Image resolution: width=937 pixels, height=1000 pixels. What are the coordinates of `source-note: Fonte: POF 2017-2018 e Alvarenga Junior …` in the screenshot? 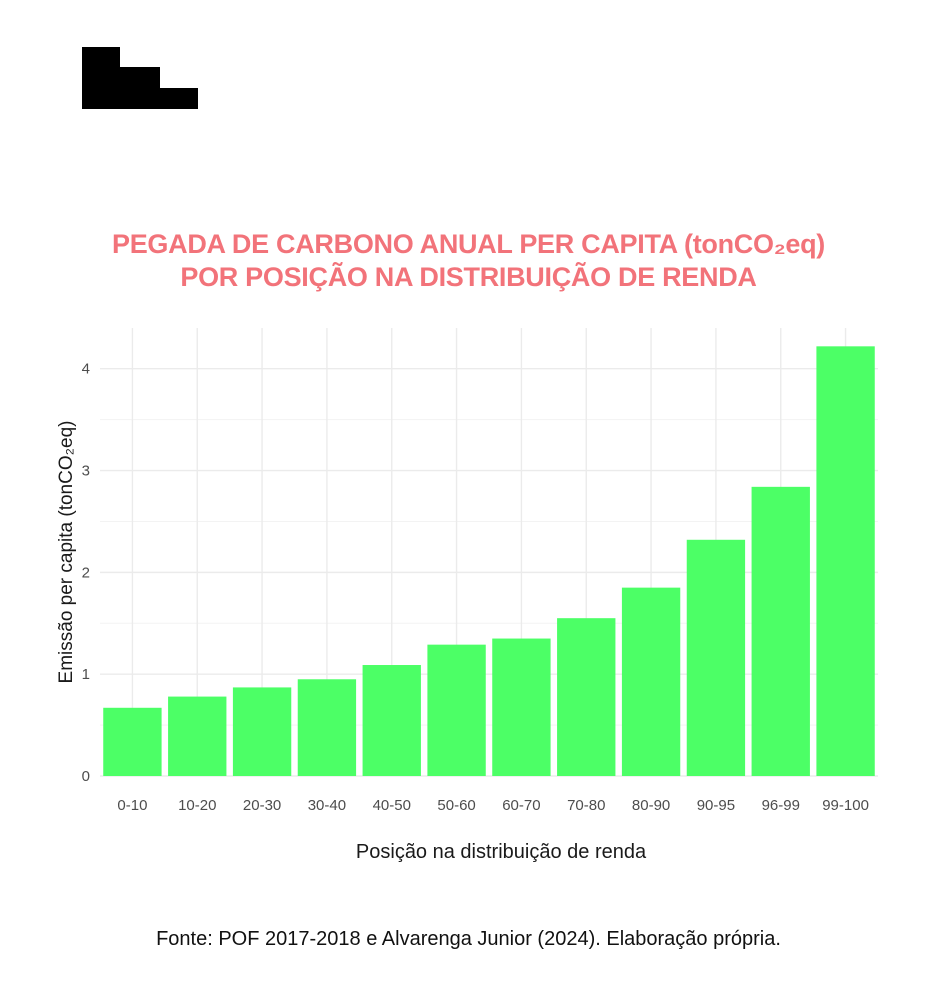 It's located at (468, 939).